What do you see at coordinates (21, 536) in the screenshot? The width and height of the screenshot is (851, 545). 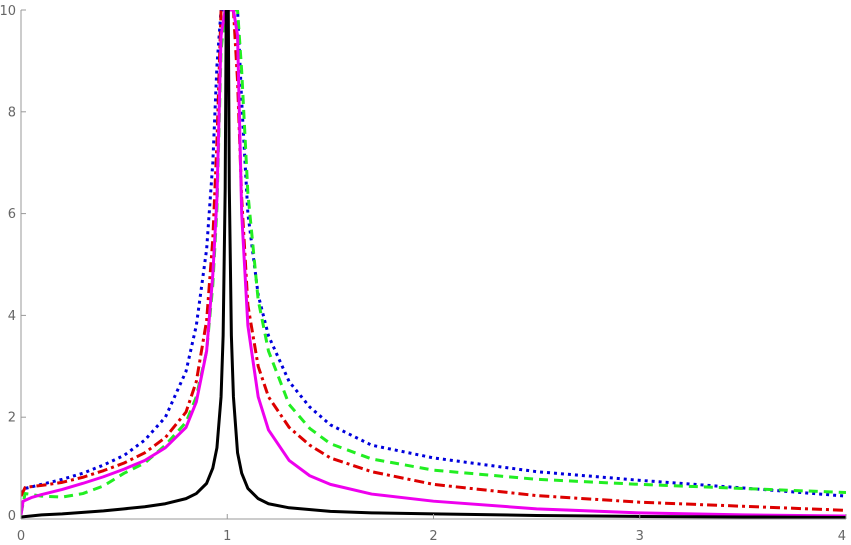 I see `x-tick-label: 0` at bounding box center [21, 536].